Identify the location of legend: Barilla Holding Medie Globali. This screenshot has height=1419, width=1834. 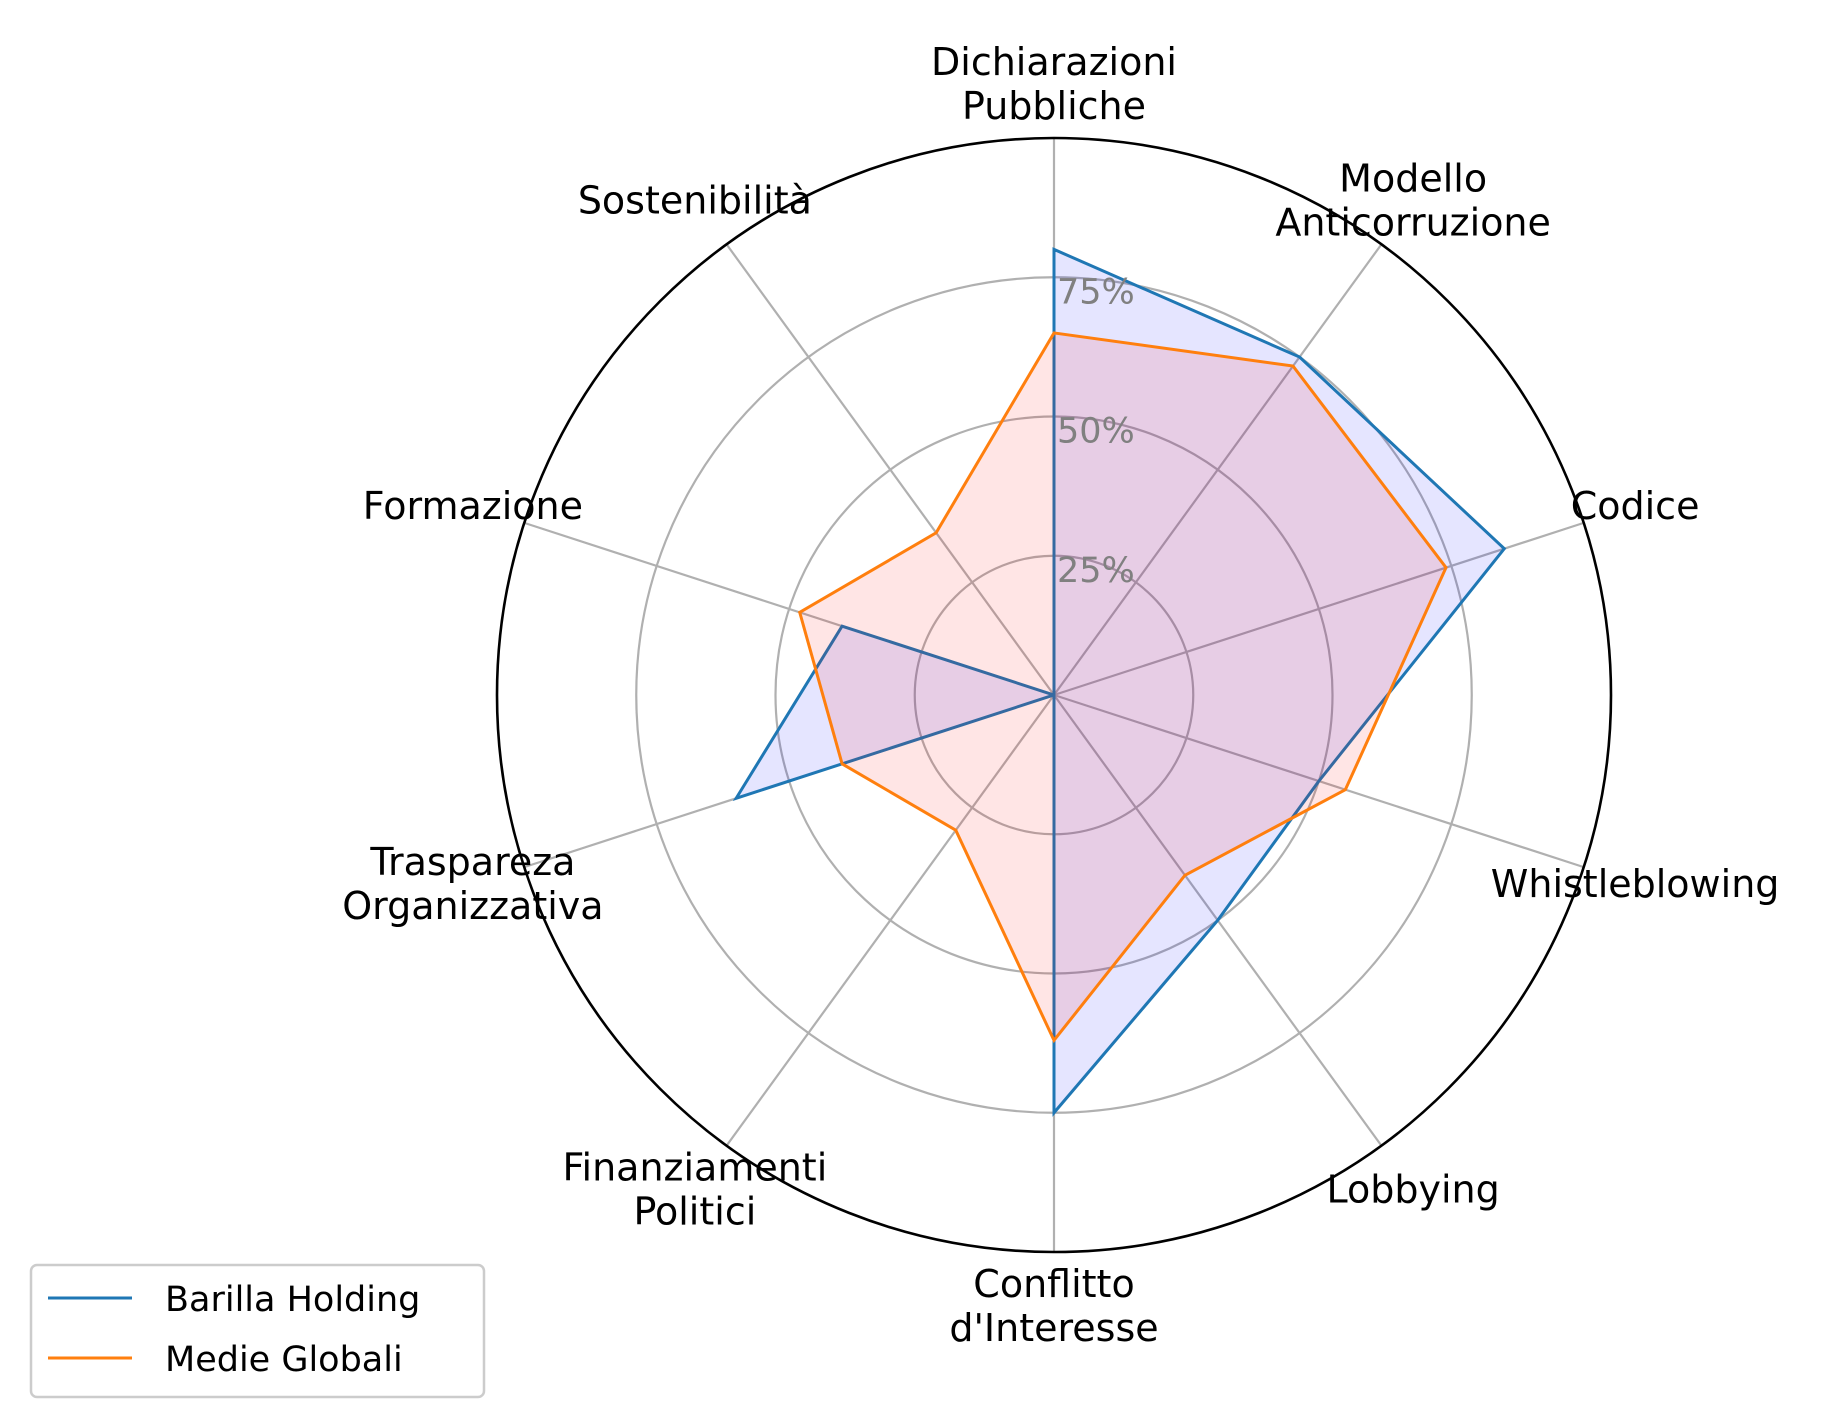
(257, 1331).